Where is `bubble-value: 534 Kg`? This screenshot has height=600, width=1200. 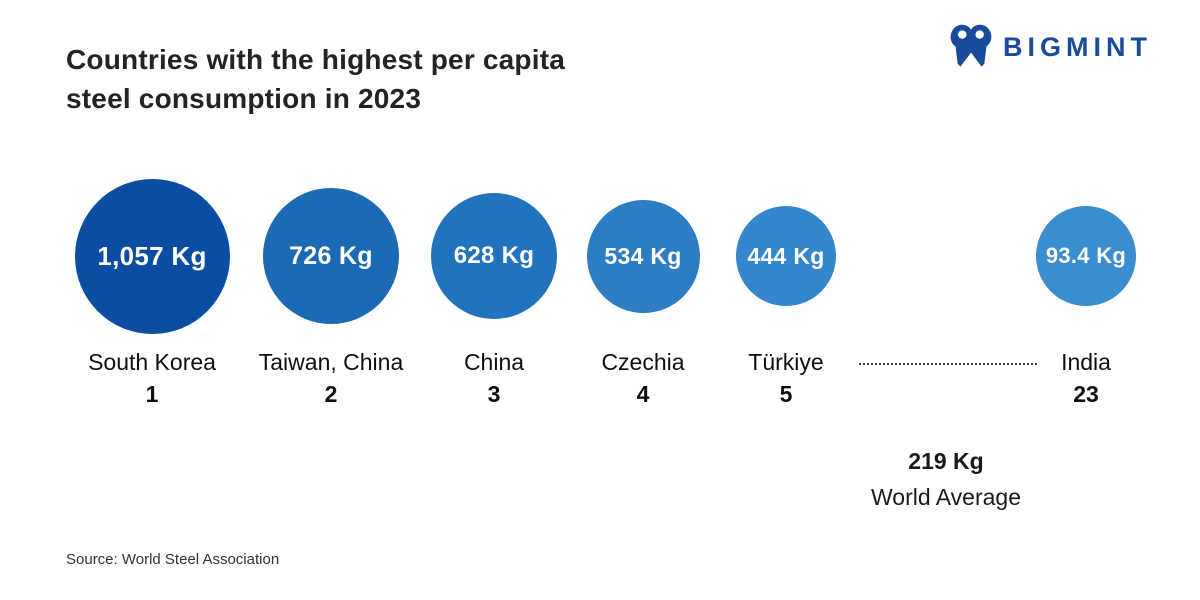
bubble-value: 534 Kg is located at coordinates (643, 255).